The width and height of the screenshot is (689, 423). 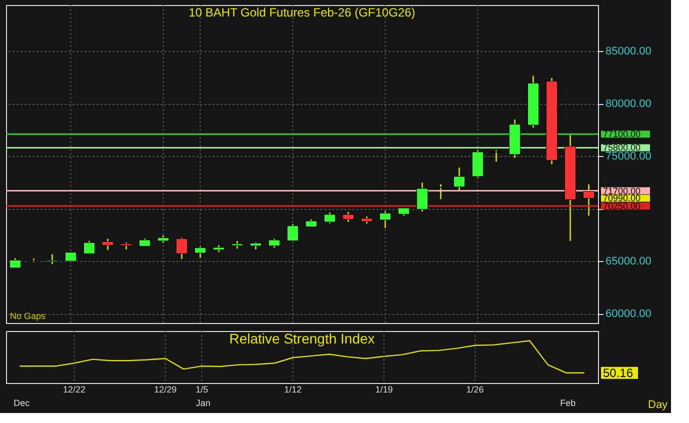 I want to click on y-tick-label: 65000.00, so click(x=629, y=262).